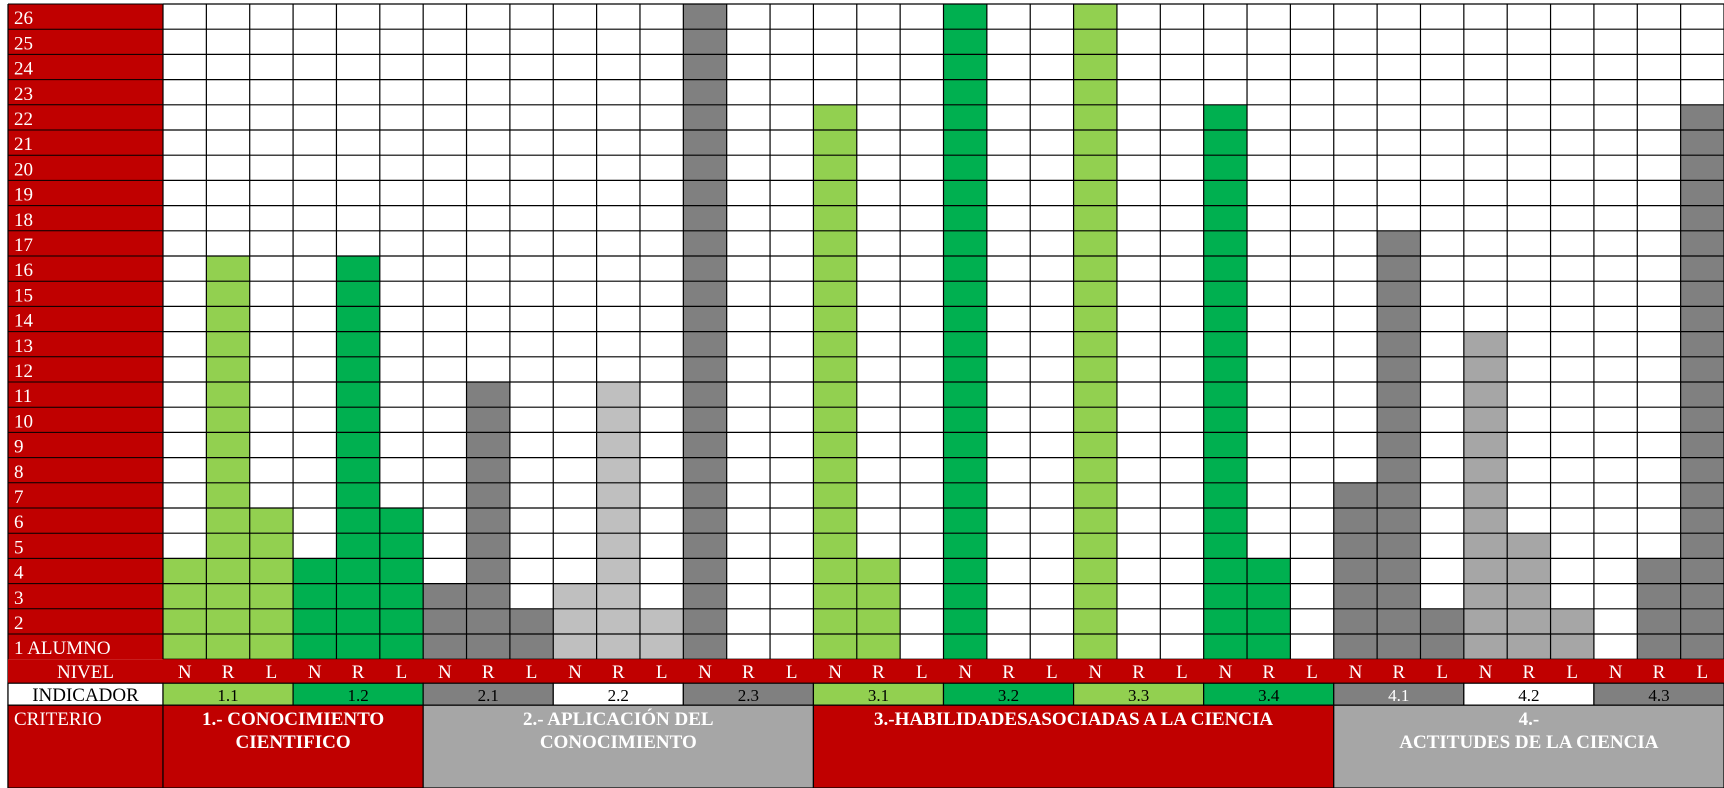  Describe the element at coordinates (227, 695) in the screenshot. I see `indicador-label: 1.1` at that location.